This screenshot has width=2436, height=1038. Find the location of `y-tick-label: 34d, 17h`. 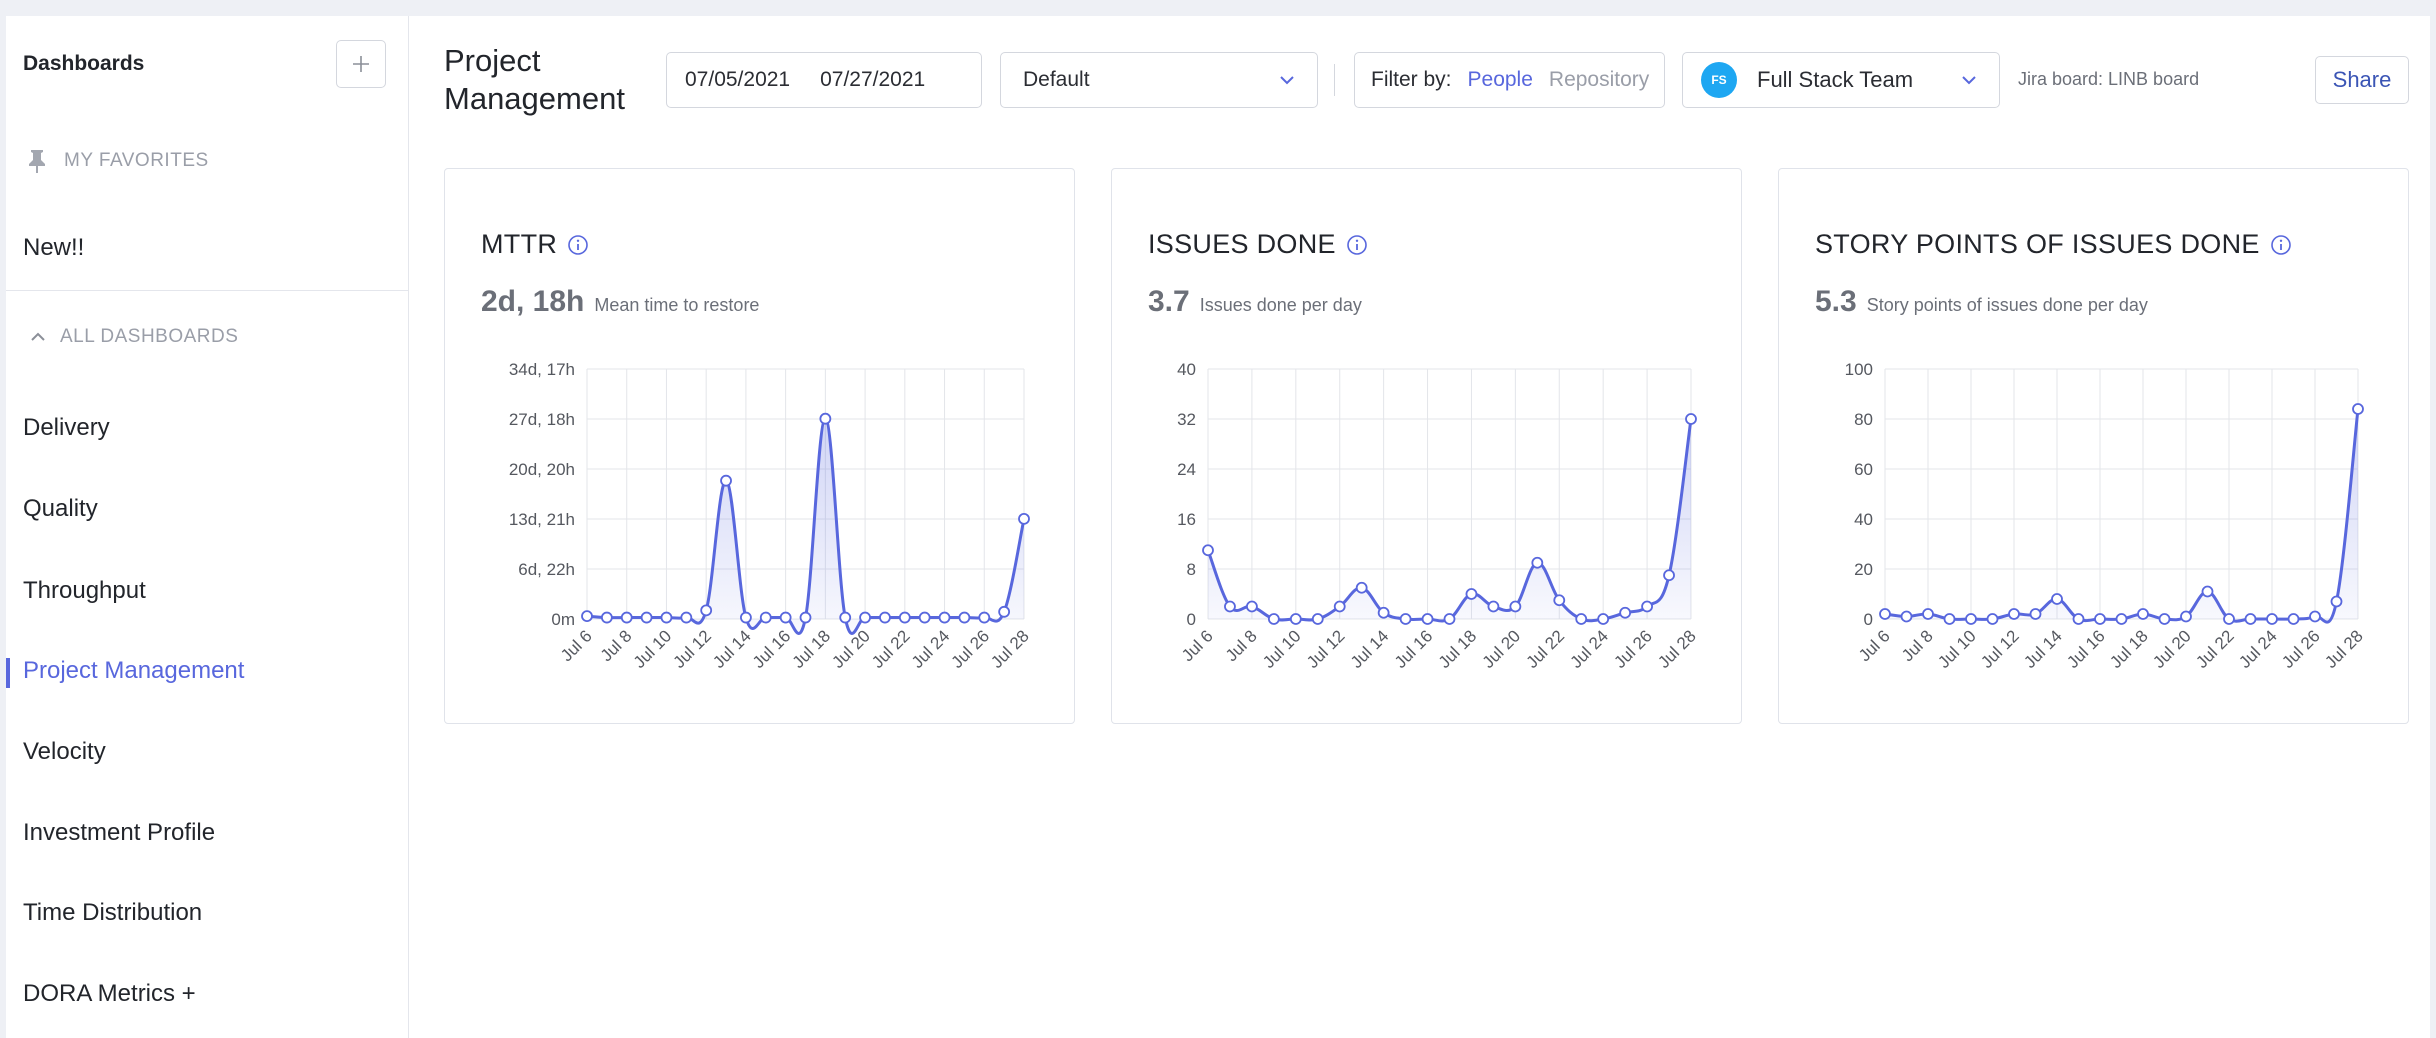

y-tick-label: 34d, 17h is located at coordinates (542, 369).